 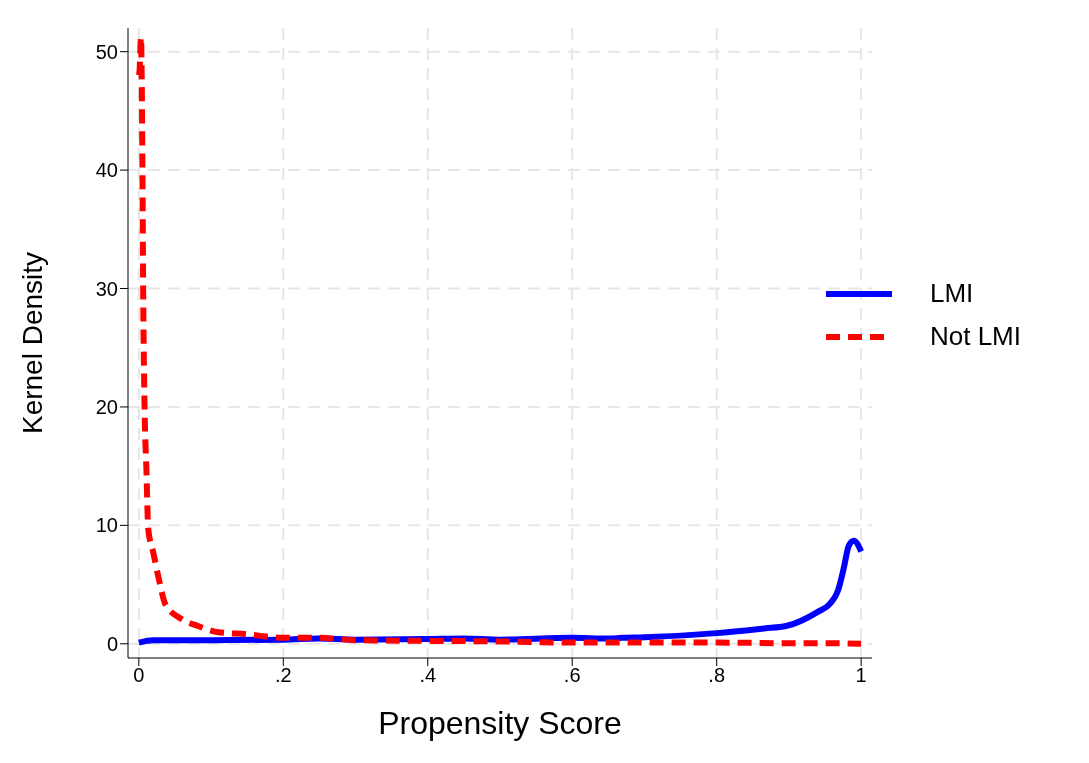 I want to click on y-tick-label: 10, so click(x=106, y=525).